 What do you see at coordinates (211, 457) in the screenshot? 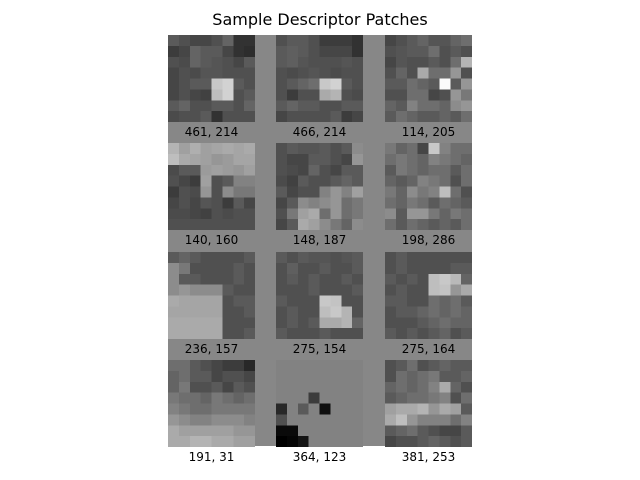
I see `patch-coordinate-label: 191, 31` at bounding box center [211, 457].